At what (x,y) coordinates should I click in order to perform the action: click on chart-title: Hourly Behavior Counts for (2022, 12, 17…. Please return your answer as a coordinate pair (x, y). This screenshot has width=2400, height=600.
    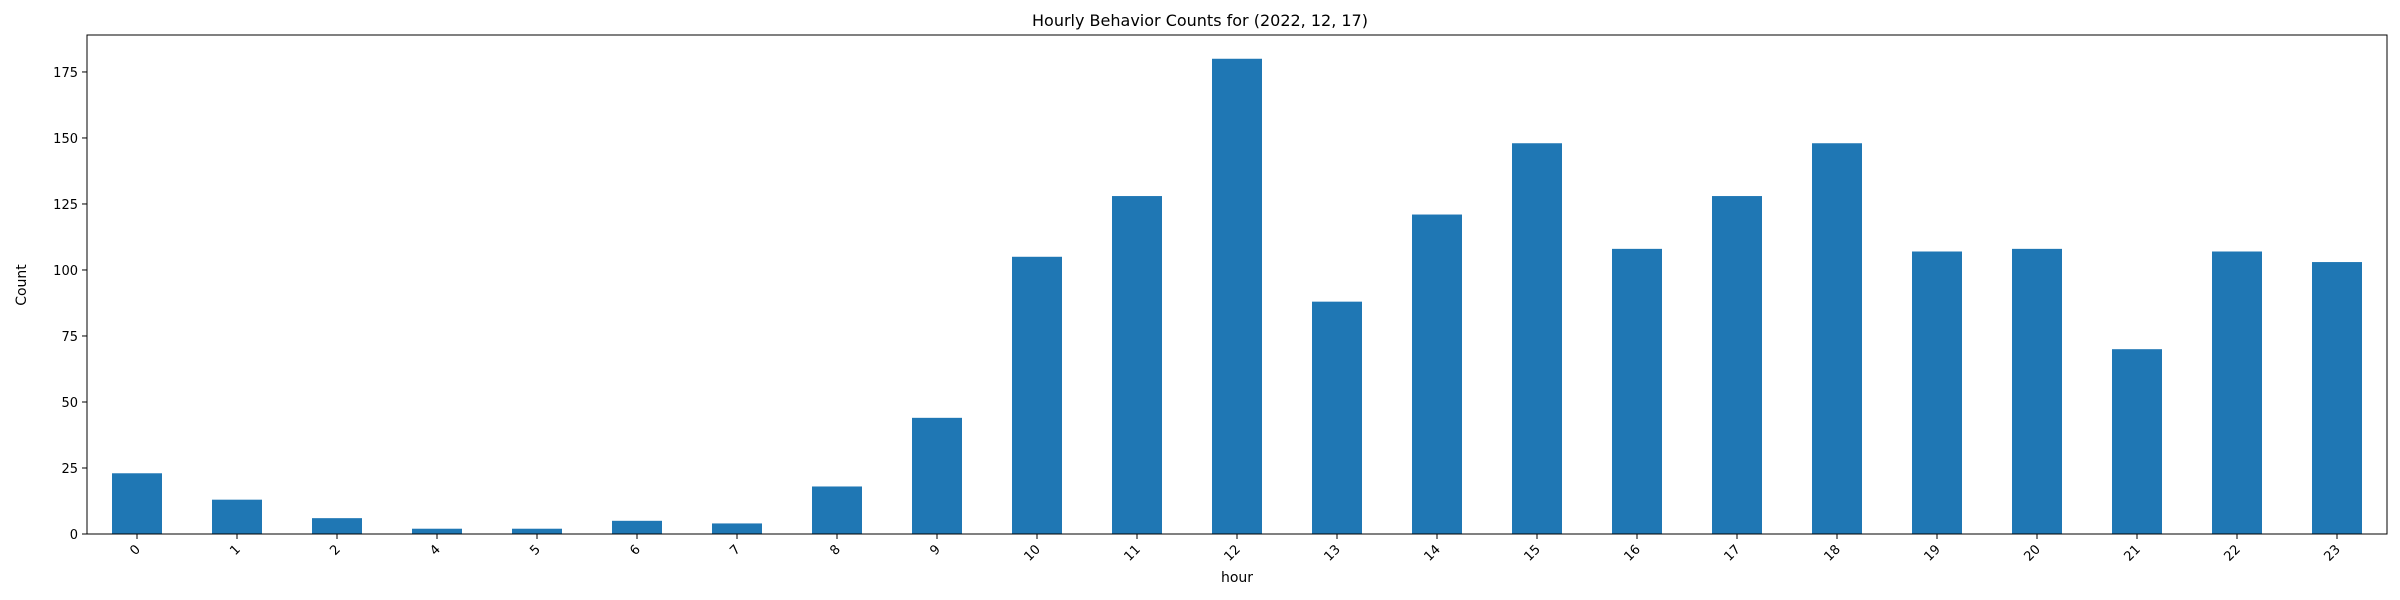
    Looking at the image, I should click on (1200, 20).